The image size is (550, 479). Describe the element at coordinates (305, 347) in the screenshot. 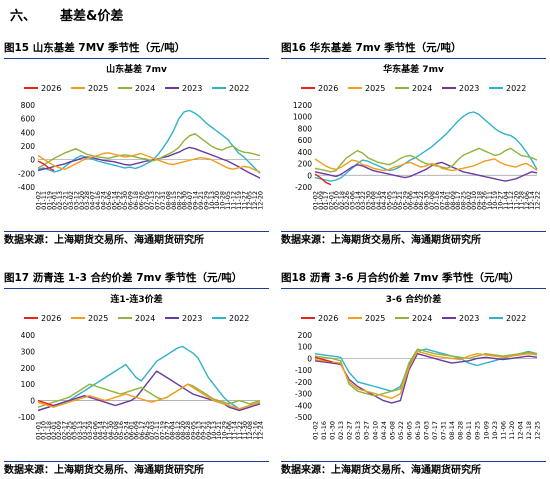

I see `y-tick-label: 100` at that location.